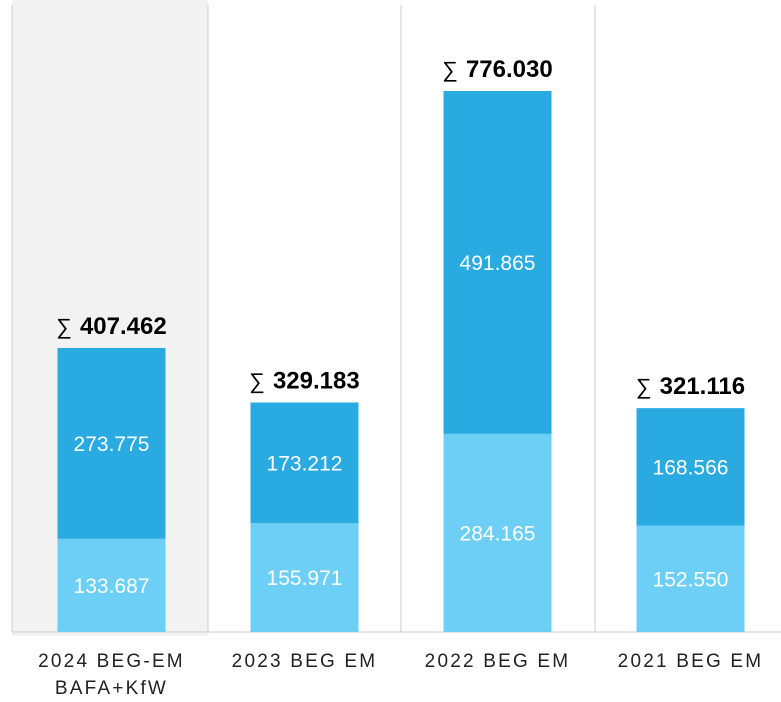 This screenshot has width=781, height=702. What do you see at coordinates (123, 326) in the screenshot?
I see `total-value: 407.462` at bounding box center [123, 326].